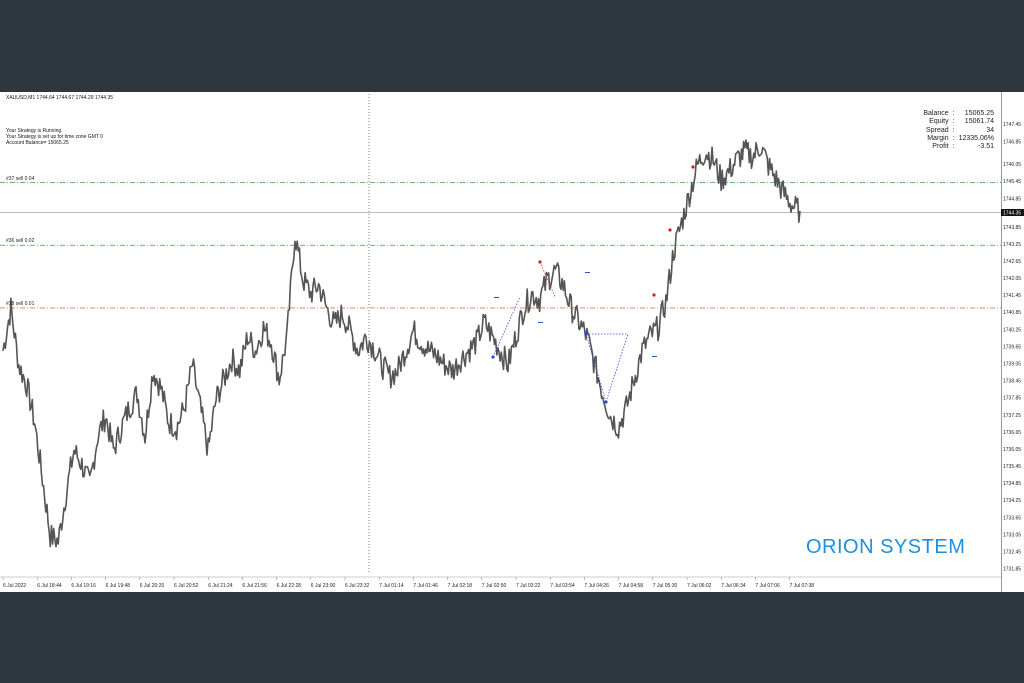 The height and width of the screenshot is (683, 1024). Describe the element at coordinates (460, 586) in the screenshot. I see `time-tick-label: 7 Jul 02:18` at that location.